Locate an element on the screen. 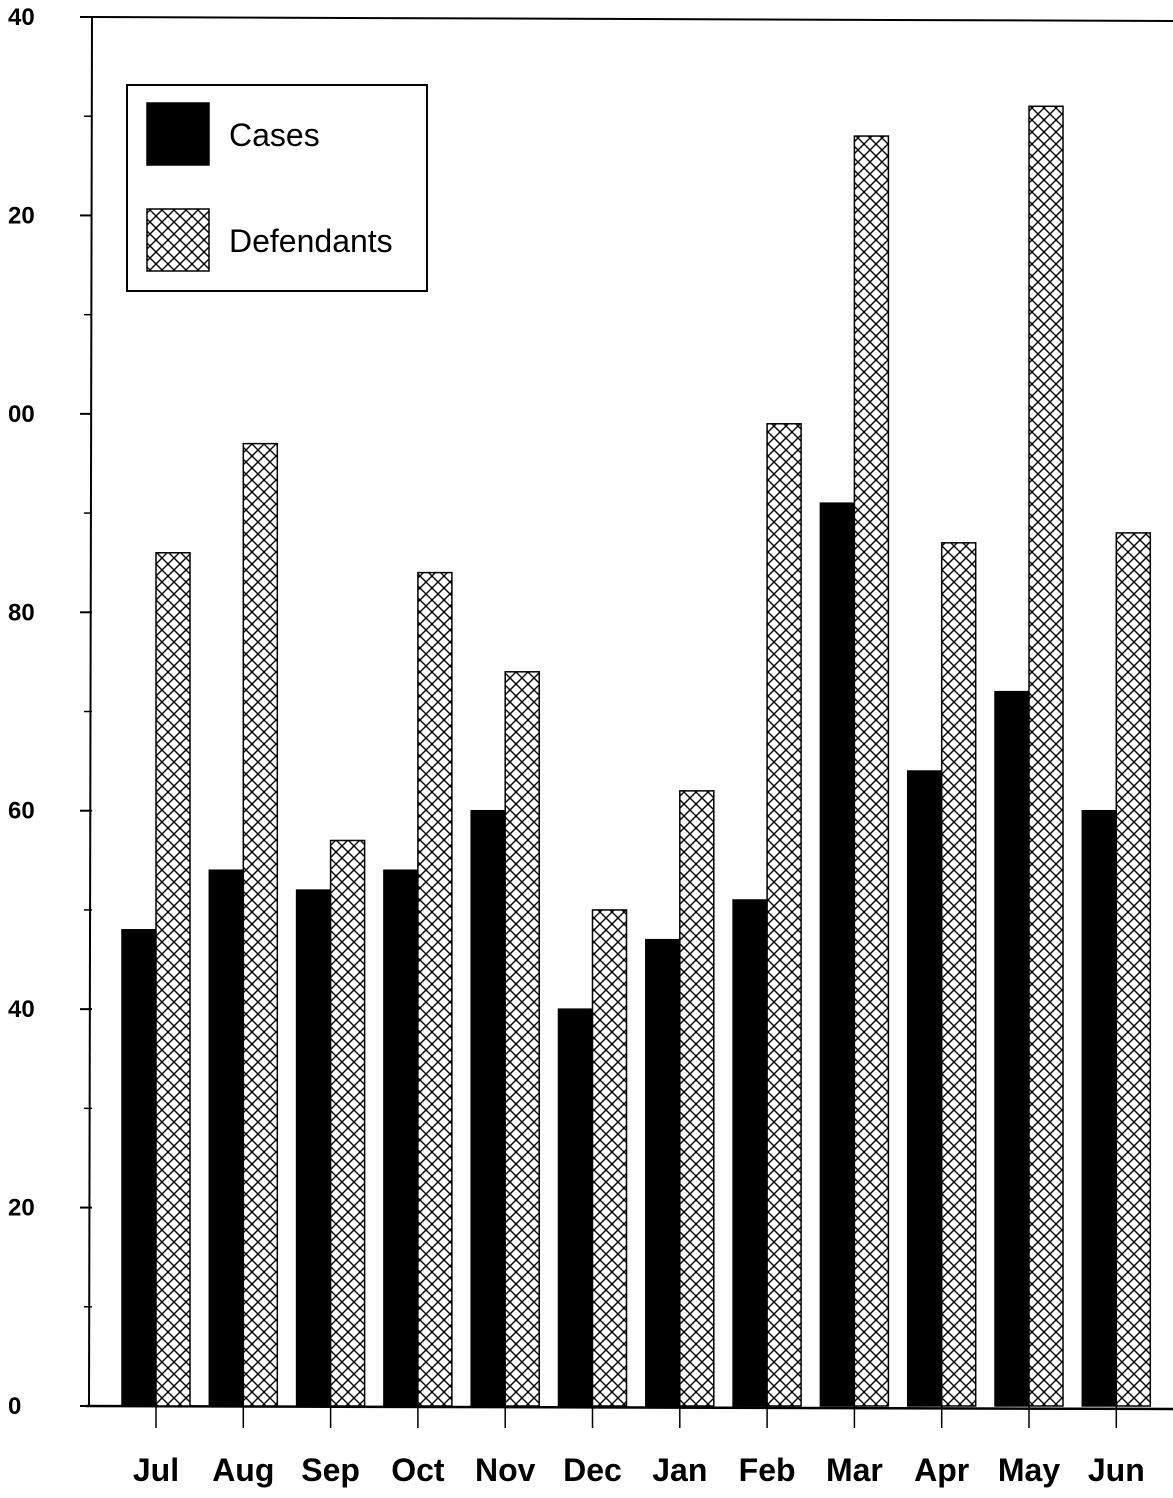 Image resolution: width=1173 pixels, height=1498 pixels. bar-defendants-jun is located at coordinates (1133, 969).